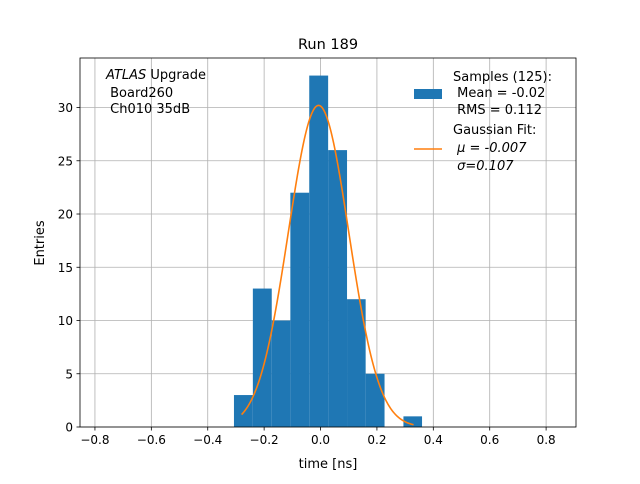 This screenshot has height=484, width=640. Describe the element at coordinates (328, 464) in the screenshot. I see `x-axis-label: time [ns]` at that location.